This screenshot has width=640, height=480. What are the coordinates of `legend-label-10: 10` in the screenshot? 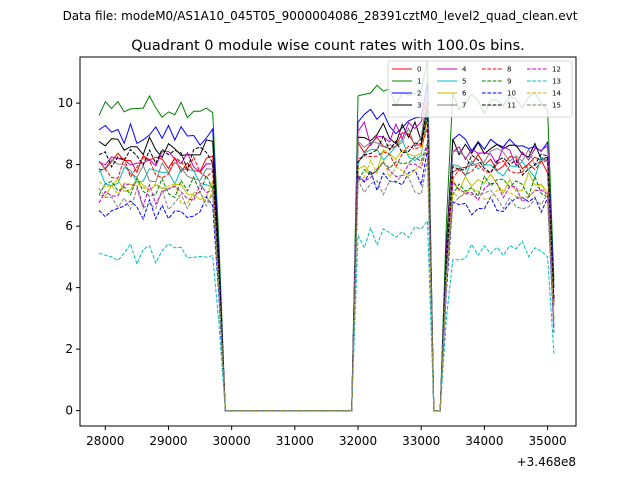 It's located at (511, 94).